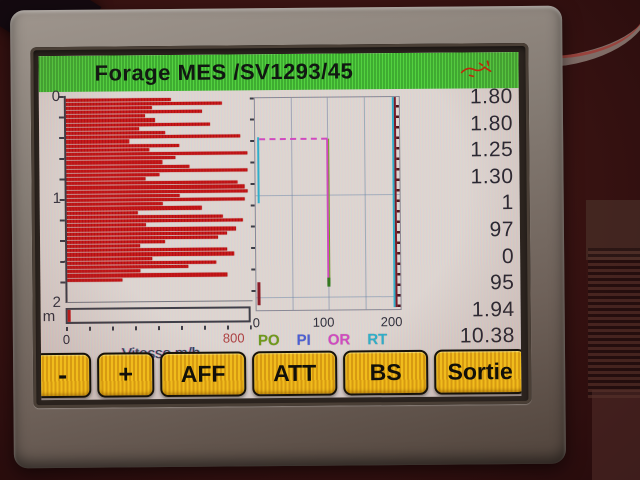 The width and height of the screenshot is (640, 480). What do you see at coordinates (49, 317) in the screenshot?
I see `depth-unit-label: m` at bounding box center [49, 317].